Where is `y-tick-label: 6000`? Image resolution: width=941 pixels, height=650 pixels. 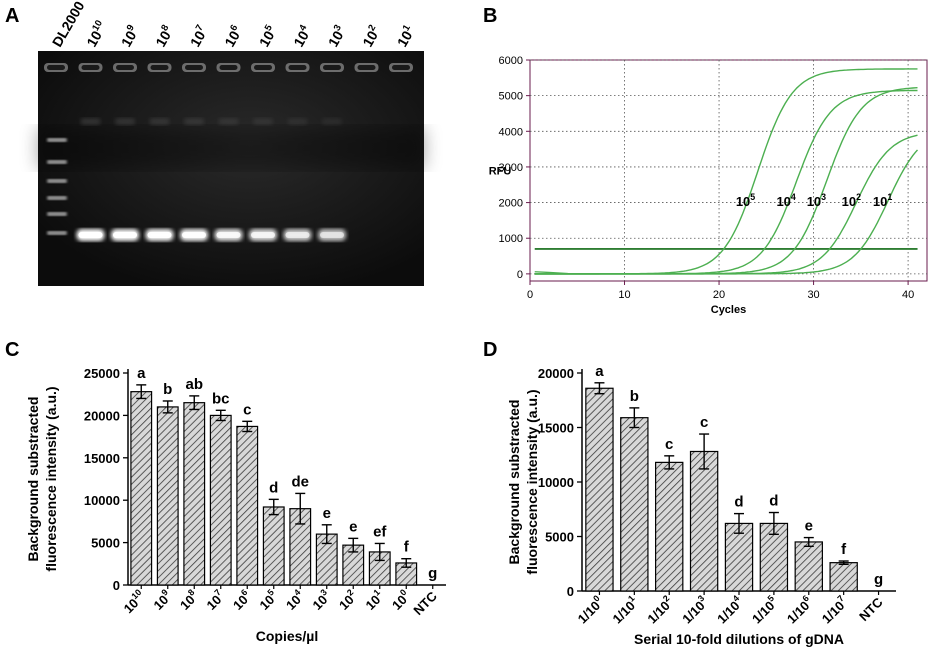
y-tick-label: 6000 is located at coordinates (511, 61).